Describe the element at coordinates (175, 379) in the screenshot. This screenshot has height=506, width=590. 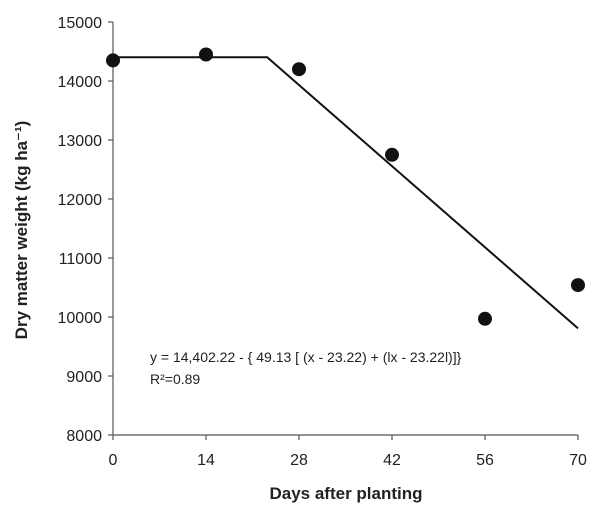
I see `r-squared-annotation: R²=0.89` at that location.